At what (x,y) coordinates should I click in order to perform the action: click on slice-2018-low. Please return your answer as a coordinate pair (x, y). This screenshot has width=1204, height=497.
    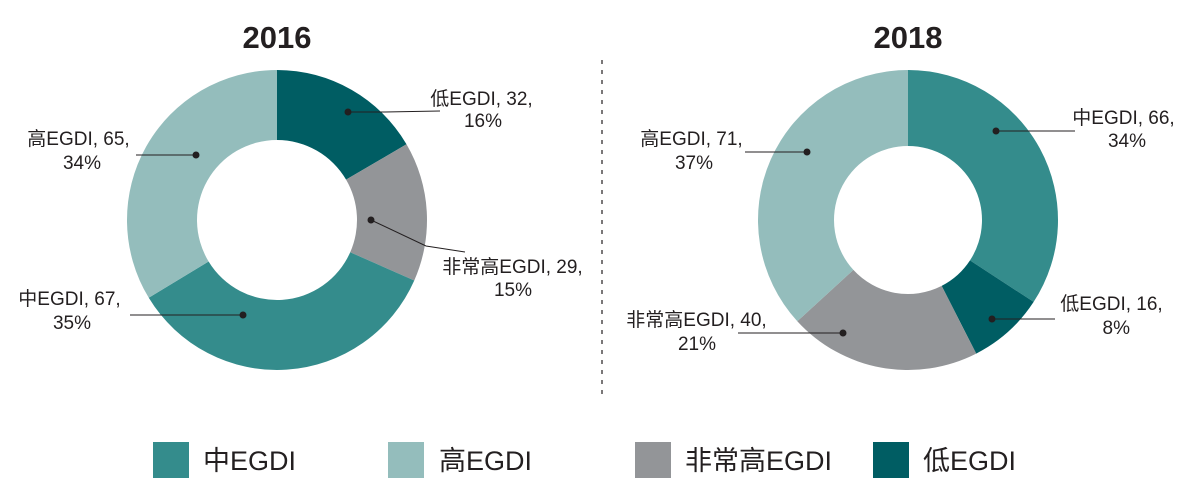
    Looking at the image, I should click on (987, 307).